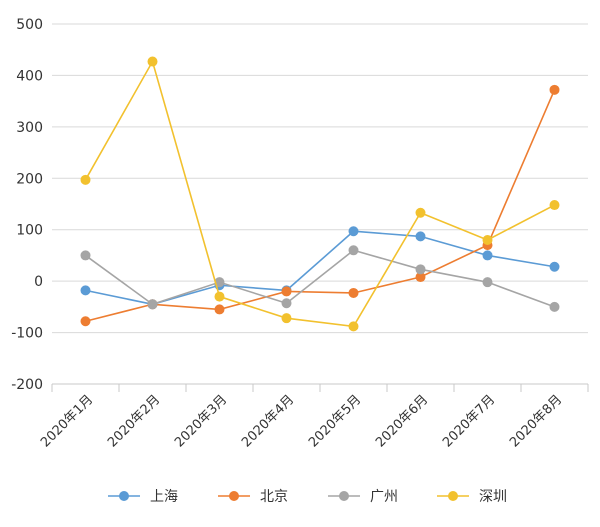 Image resolution: width=600 pixels, height=527 pixels. Describe the element at coordinates (143, 497) in the screenshot. I see `legend-item: 上海` at that location.